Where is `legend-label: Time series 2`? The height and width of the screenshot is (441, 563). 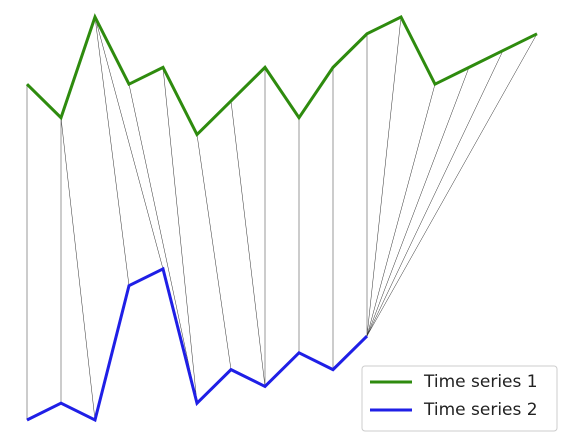 legend-label: Time series 2 is located at coordinates (480, 410).